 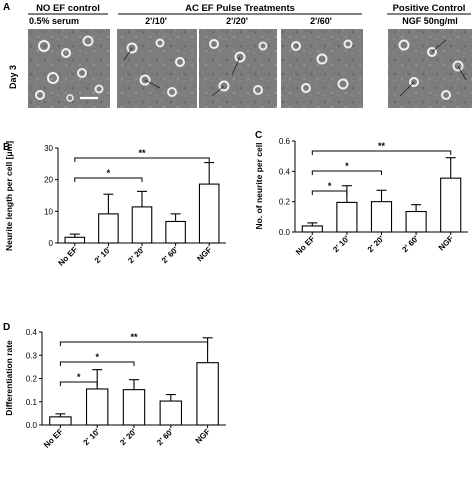 What do you see at coordinates (430, 21) in the screenshot?
I see `sublabel-ngf: NGF 50ng/ml` at bounding box center [430, 21].